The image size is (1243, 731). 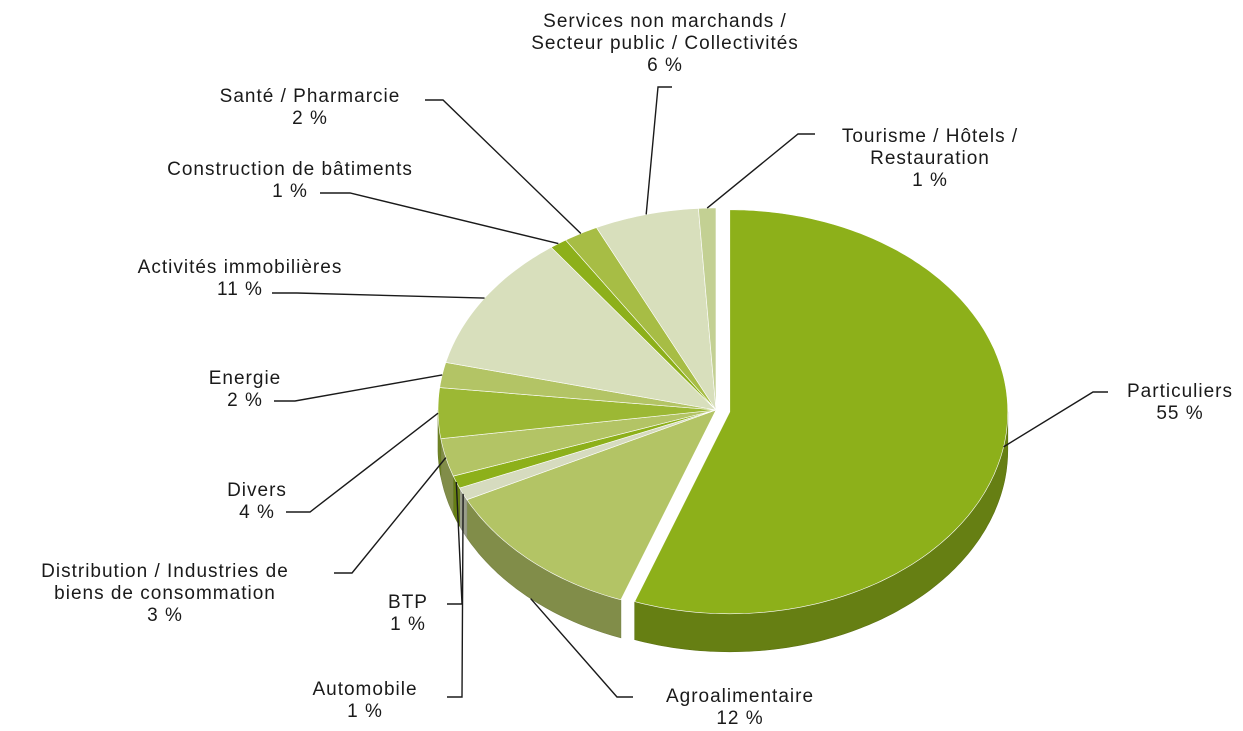 I want to click on category-label: BTP, so click(x=408, y=602).